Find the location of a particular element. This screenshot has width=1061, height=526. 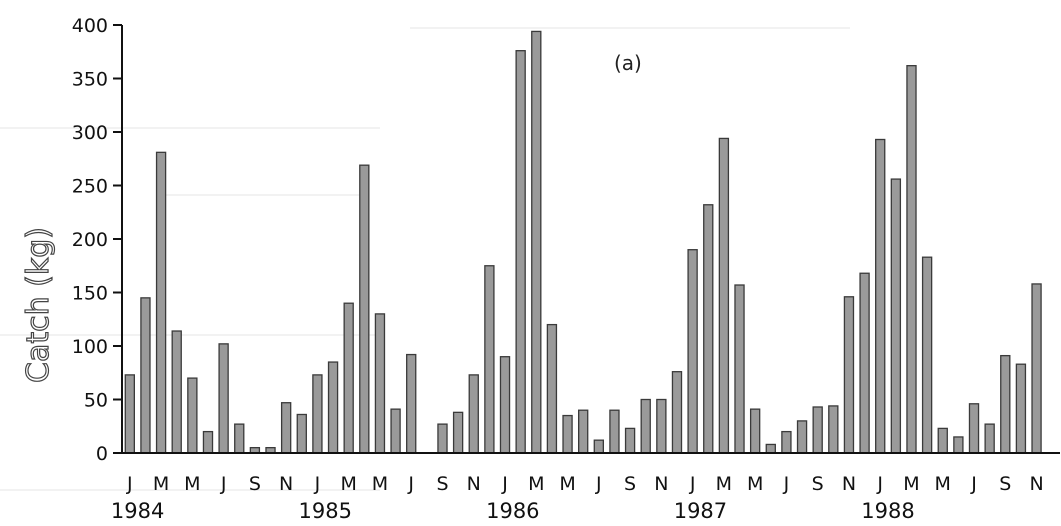

year-label: 1985 is located at coordinates (325, 511).